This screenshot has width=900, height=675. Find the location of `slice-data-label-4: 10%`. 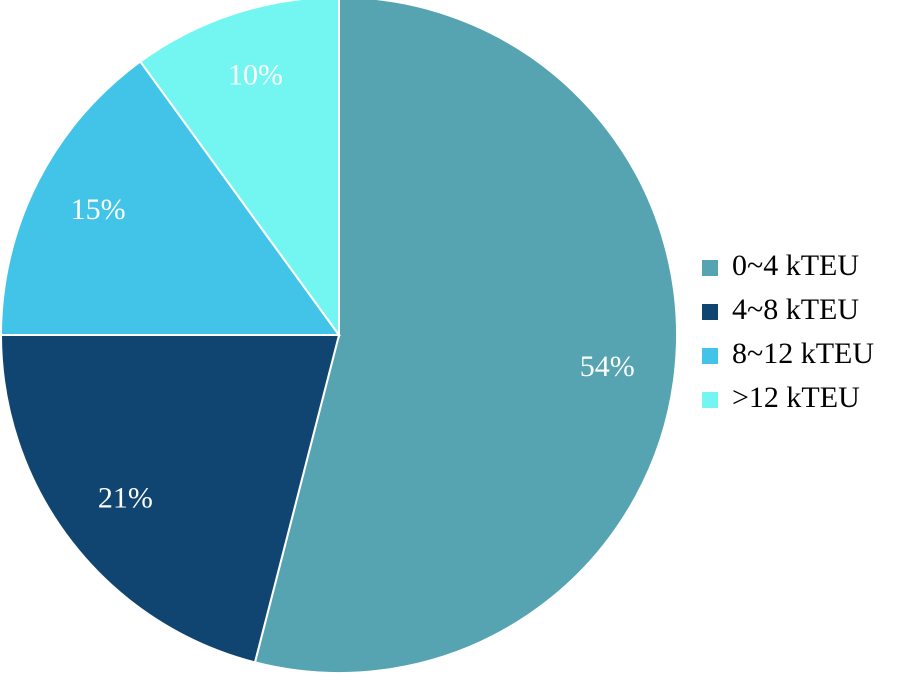

slice-data-label-4: 10% is located at coordinates (255, 75).